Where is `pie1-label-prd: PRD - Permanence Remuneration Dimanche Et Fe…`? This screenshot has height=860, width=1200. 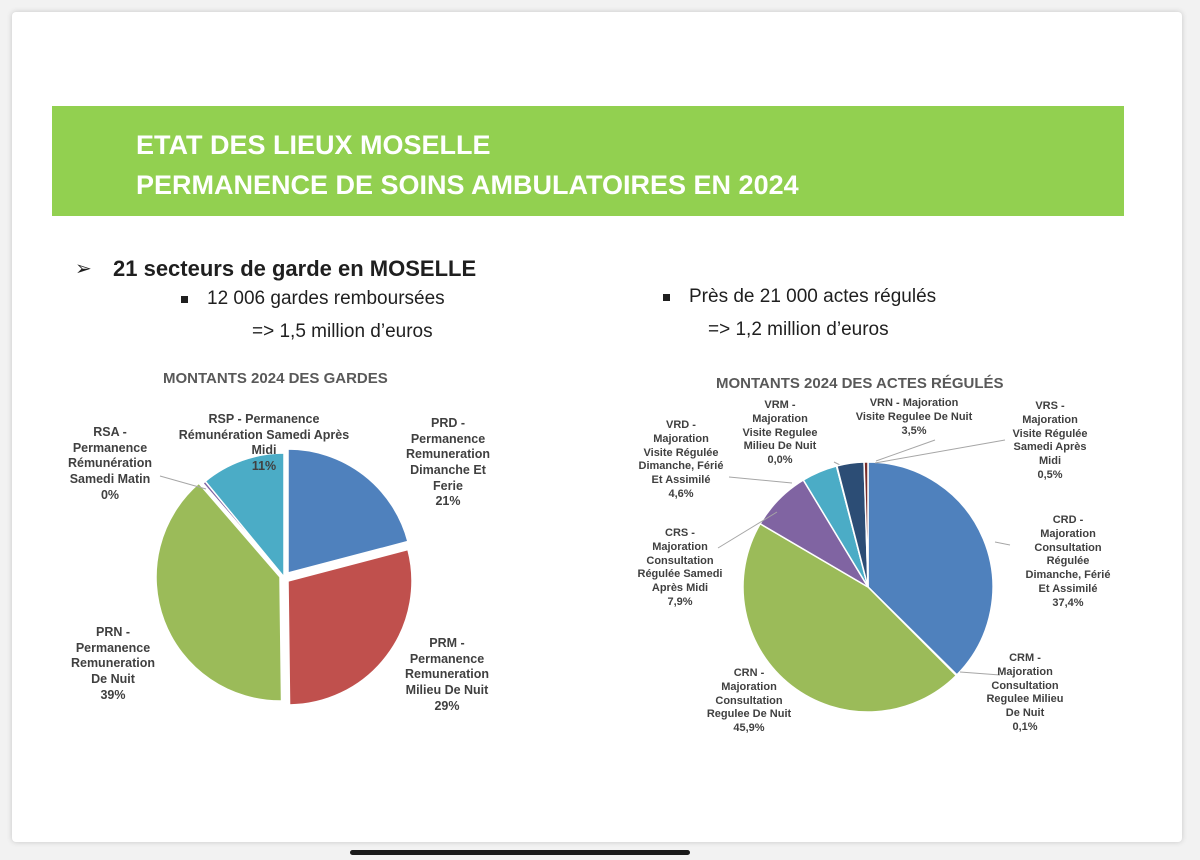
pie1-label-prd: PRD - Permanence Remuneration Dimanche Et Fe… is located at coordinates (448, 462).